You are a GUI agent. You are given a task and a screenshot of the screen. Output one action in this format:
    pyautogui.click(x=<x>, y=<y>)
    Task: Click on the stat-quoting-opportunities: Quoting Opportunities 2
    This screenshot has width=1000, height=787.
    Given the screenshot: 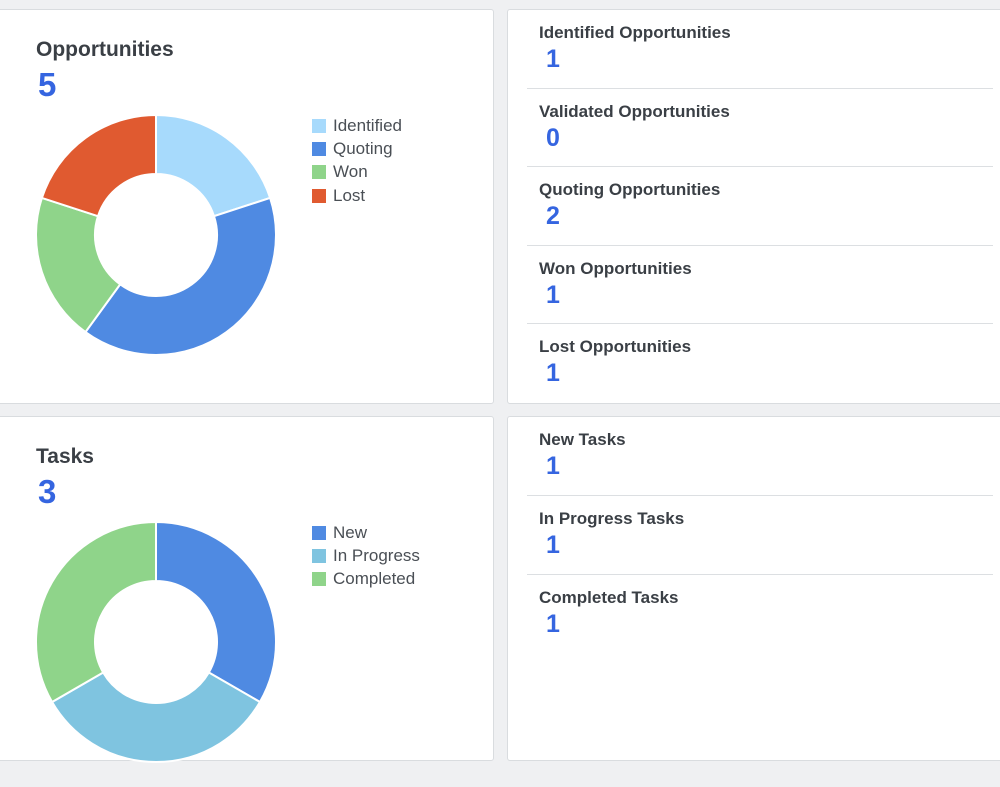 What is the action you would take?
    pyautogui.click(x=760, y=206)
    